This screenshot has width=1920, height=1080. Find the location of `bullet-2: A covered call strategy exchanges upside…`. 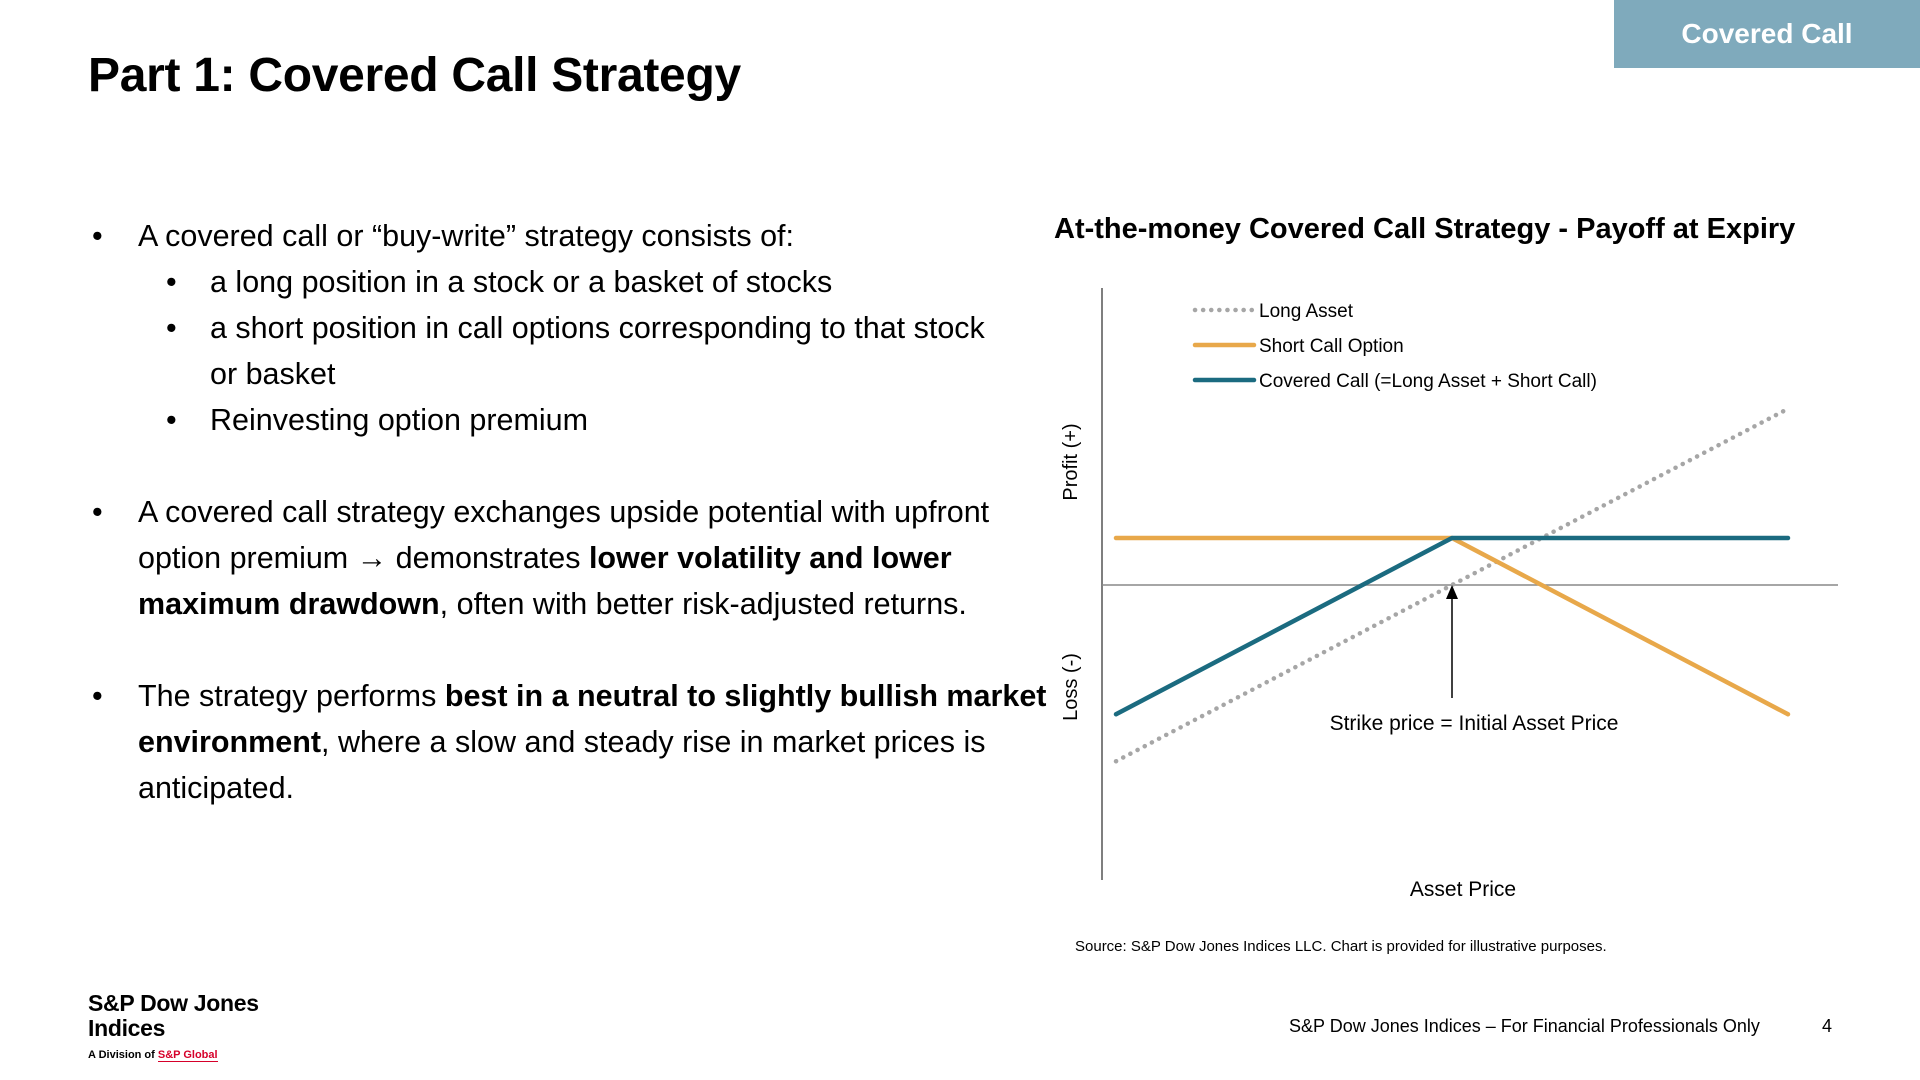

bullet-2: A covered call strategy exchanges upside… is located at coordinates (563, 558).